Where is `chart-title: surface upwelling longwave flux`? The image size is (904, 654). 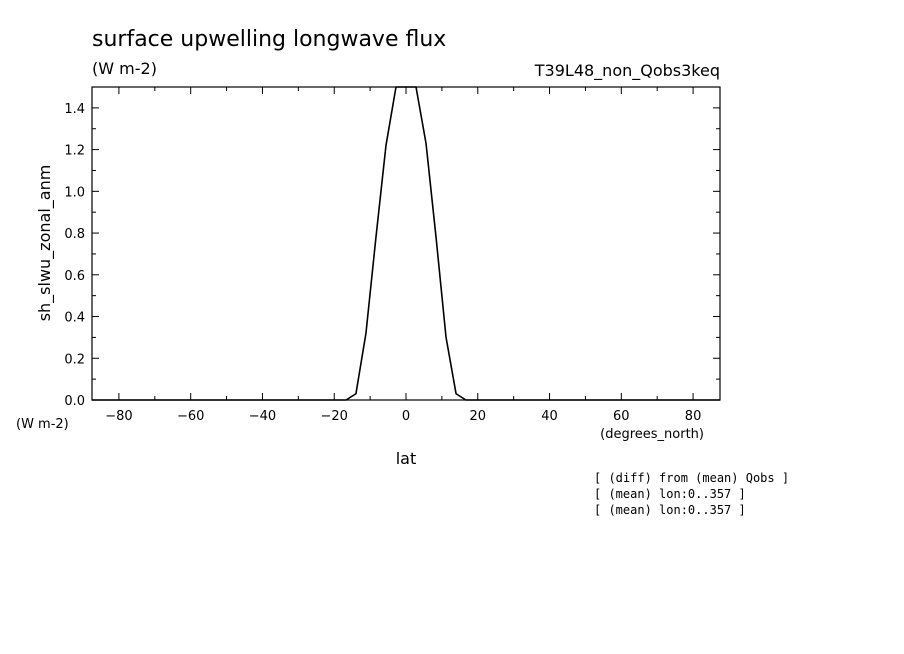 chart-title: surface upwelling longwave flux is located at coordinates (269, 39).